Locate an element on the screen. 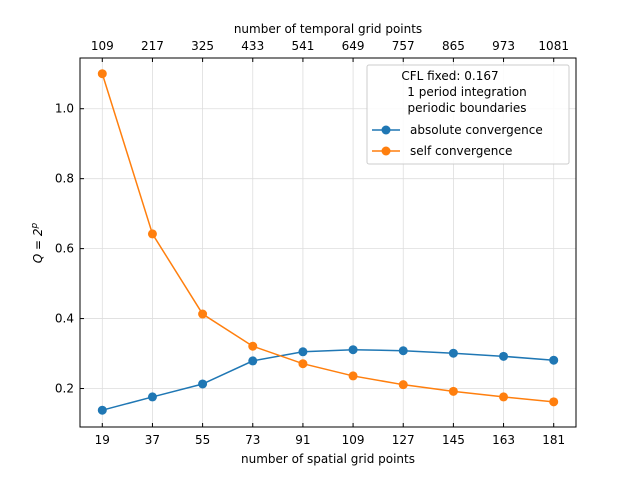 This screenshot has height=480, width=640. x2-tick-label: 325 is located at coordinates (202, 46).